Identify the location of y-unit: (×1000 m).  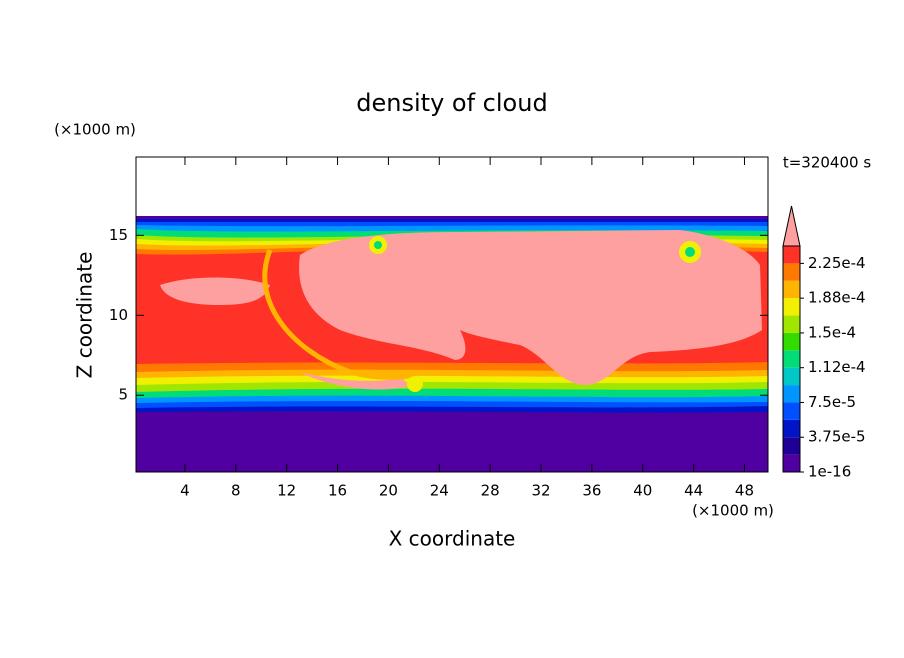
(95, 130).